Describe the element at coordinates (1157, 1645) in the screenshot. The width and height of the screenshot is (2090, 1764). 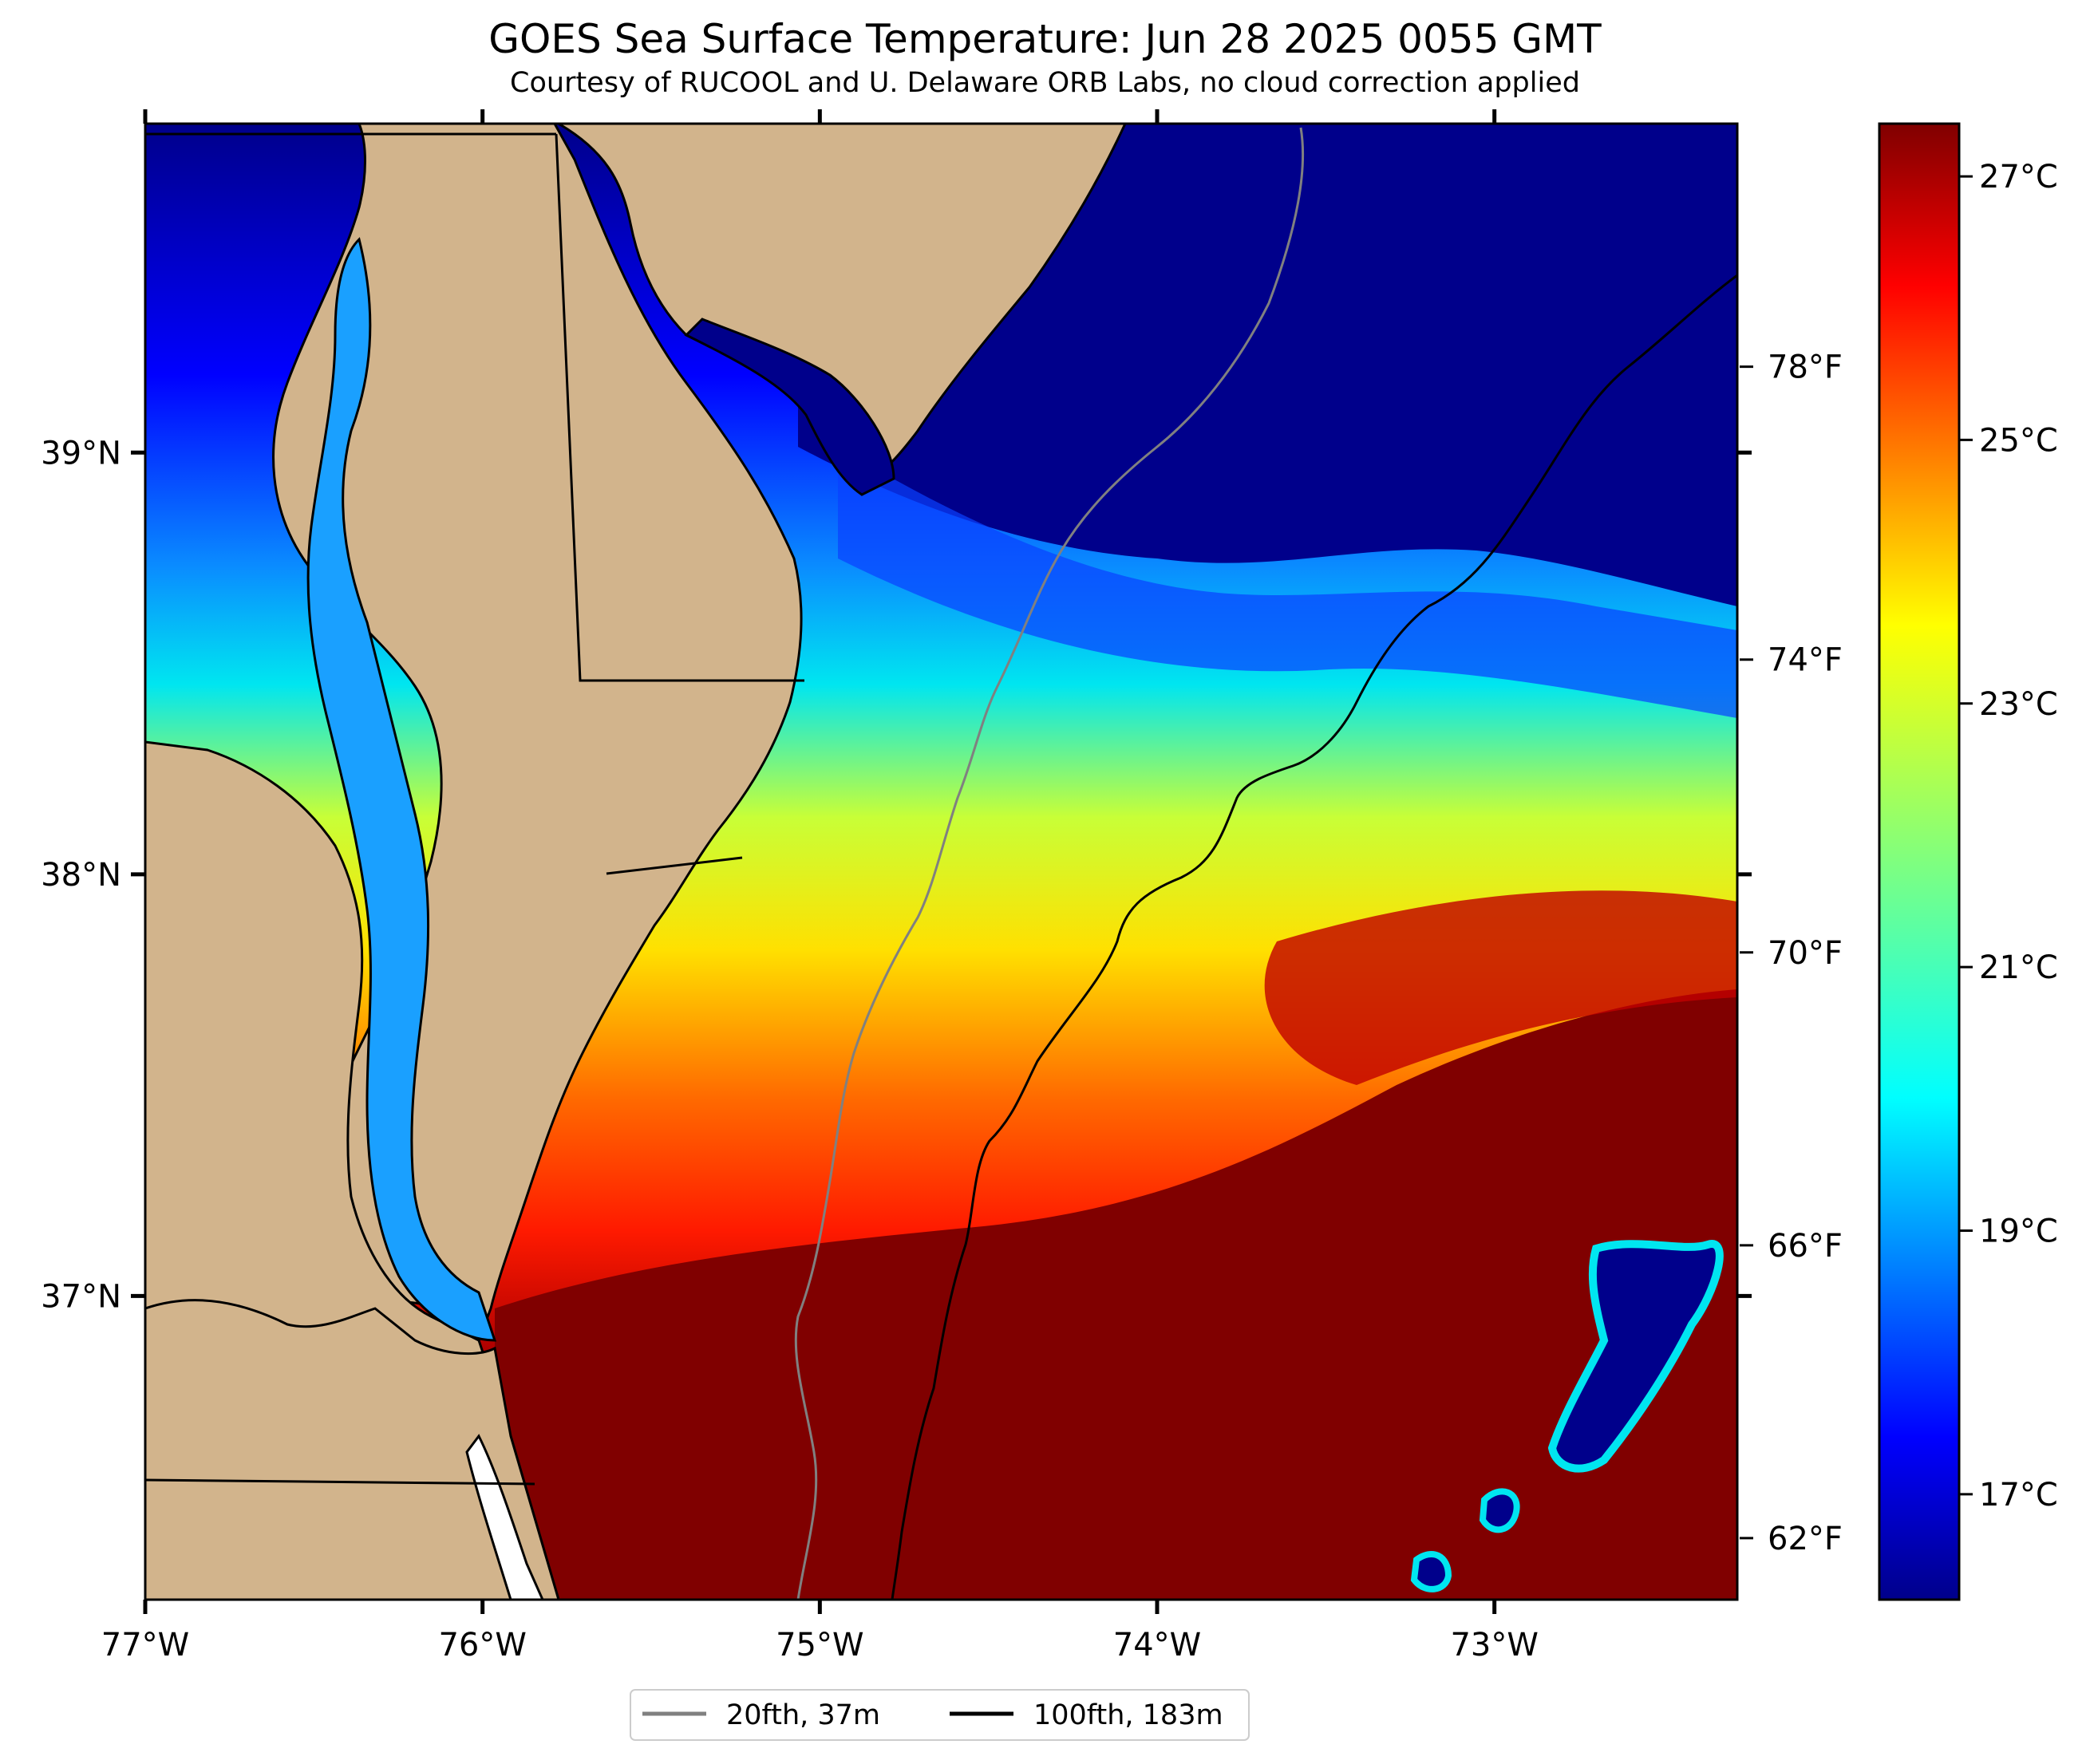
I see `lon-tick-label: 74°W` at that location.